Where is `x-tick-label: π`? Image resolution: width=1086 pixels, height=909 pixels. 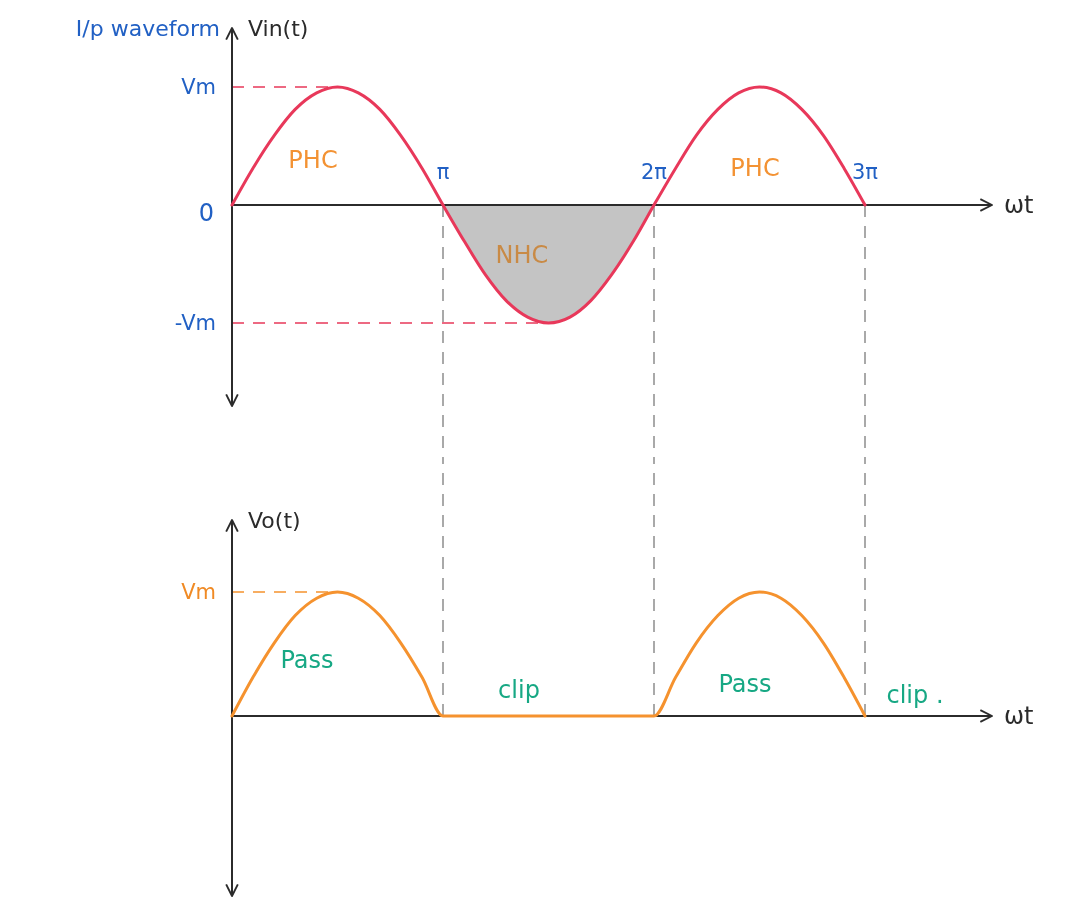
x-tick-label: π is located at coordinates (443, 172).